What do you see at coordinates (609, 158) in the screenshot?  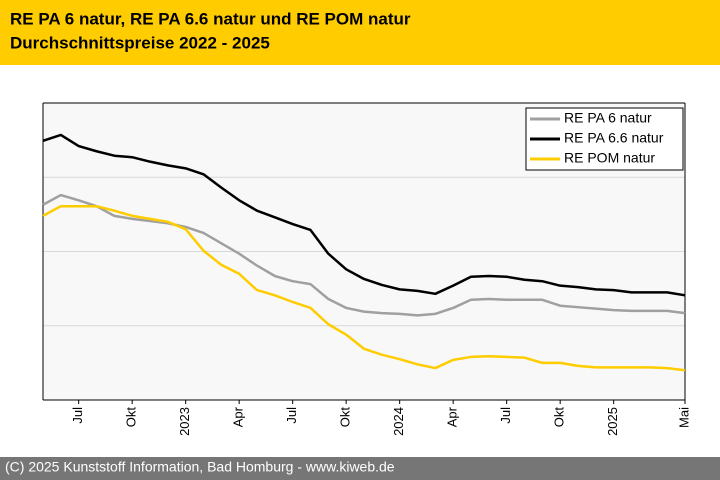 I see `legend-label: RE POM natur` at bounding box center [609, 158].